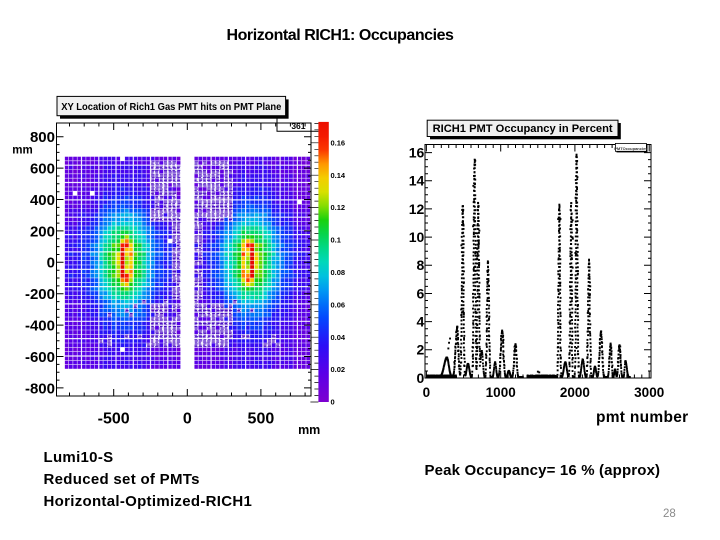  What do you see at coordinates (42, 137) in the screenshot?
I see `svg-text: 800` at bounding box center [42, 137].